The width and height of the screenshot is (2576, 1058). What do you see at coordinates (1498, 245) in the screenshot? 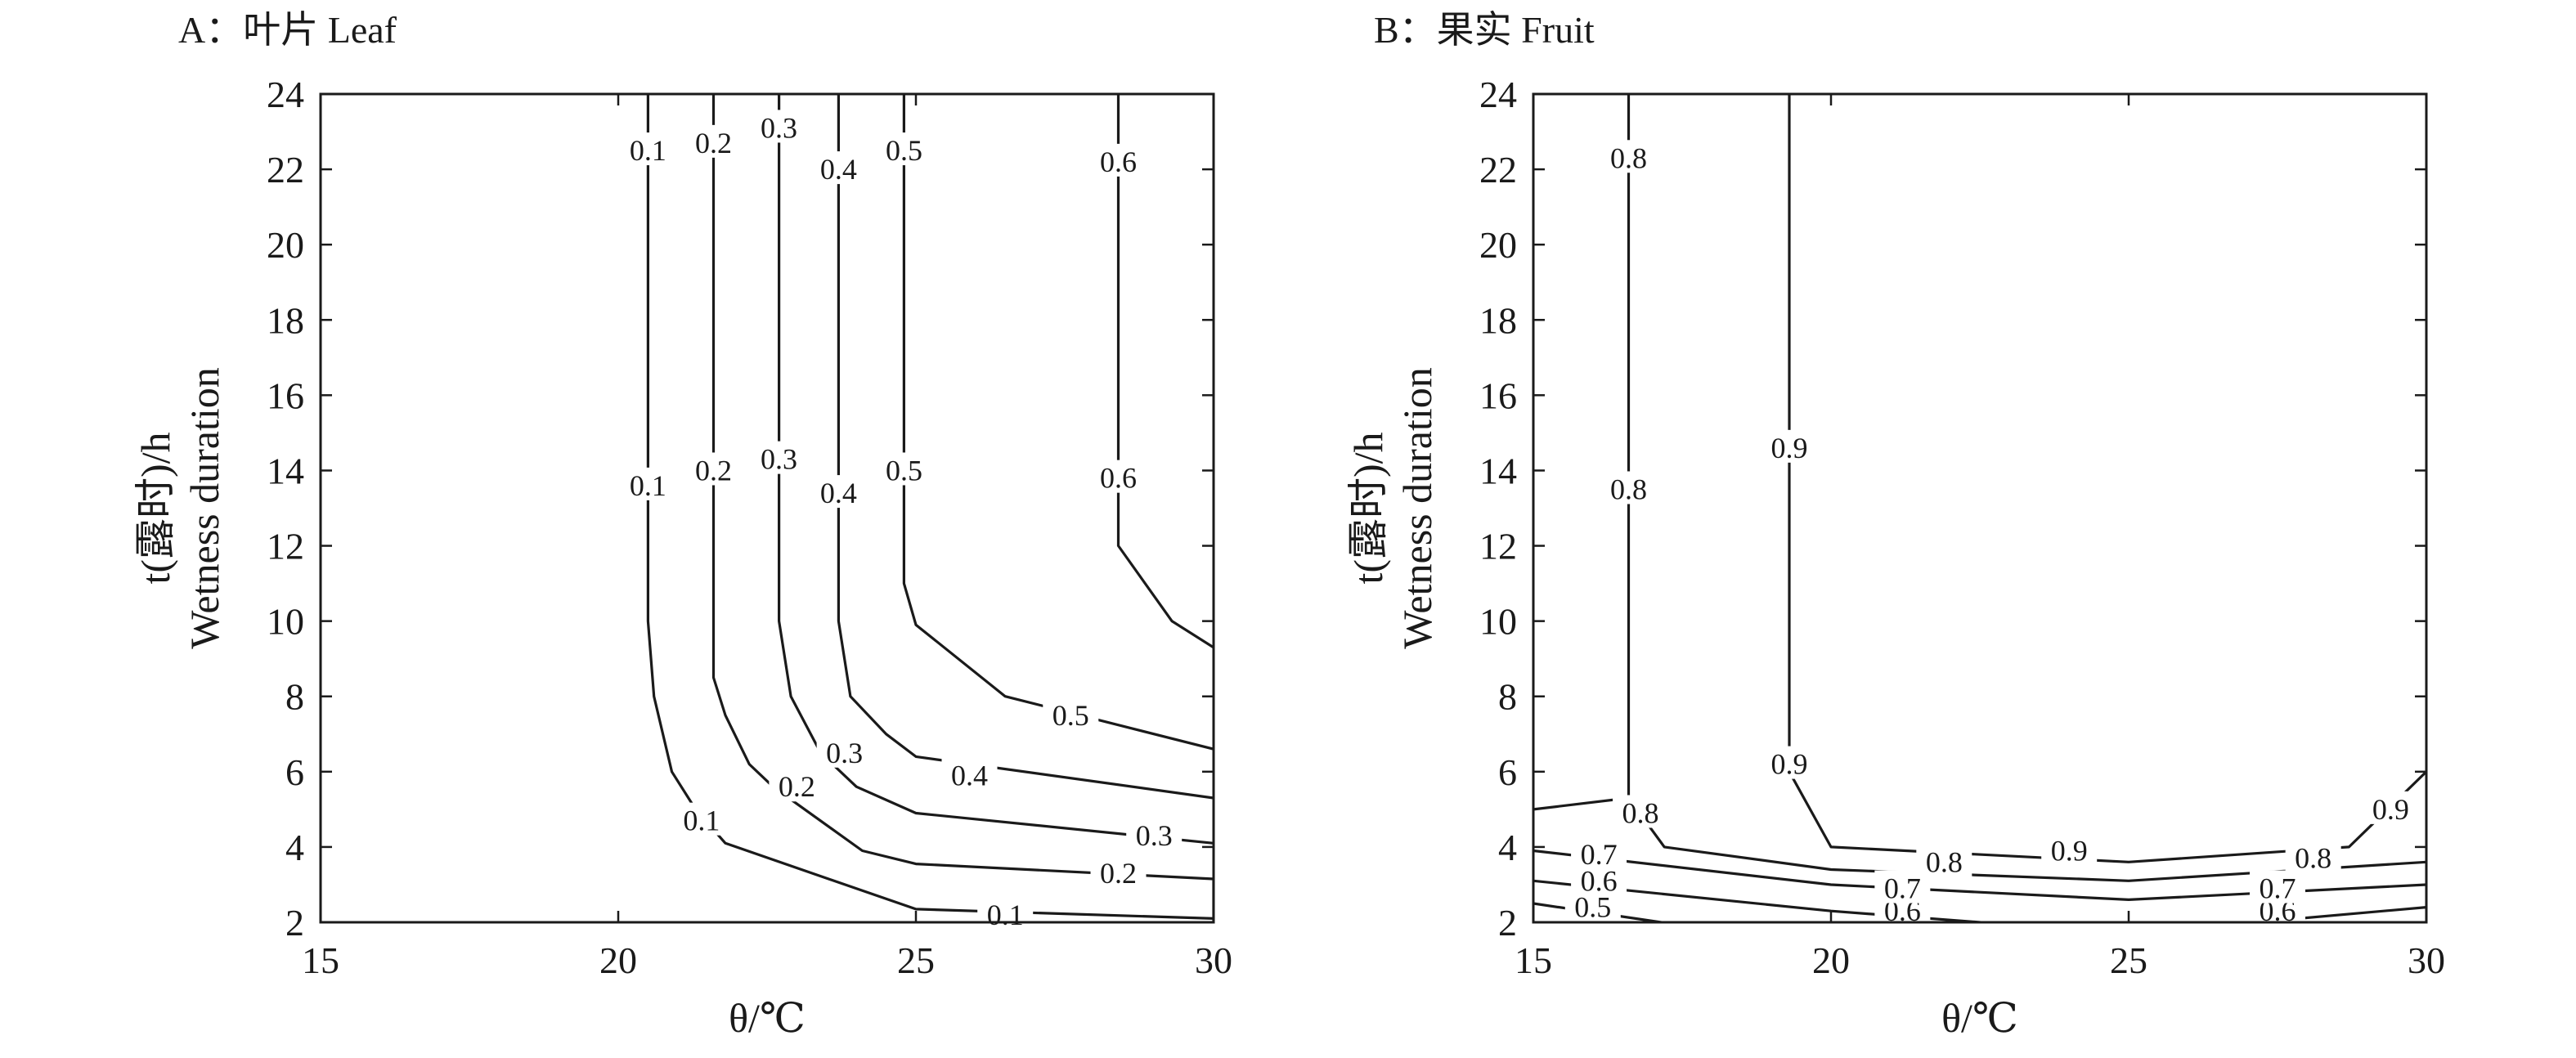
I see `y-tick-label: 20` at bounding box center [1498, 245].